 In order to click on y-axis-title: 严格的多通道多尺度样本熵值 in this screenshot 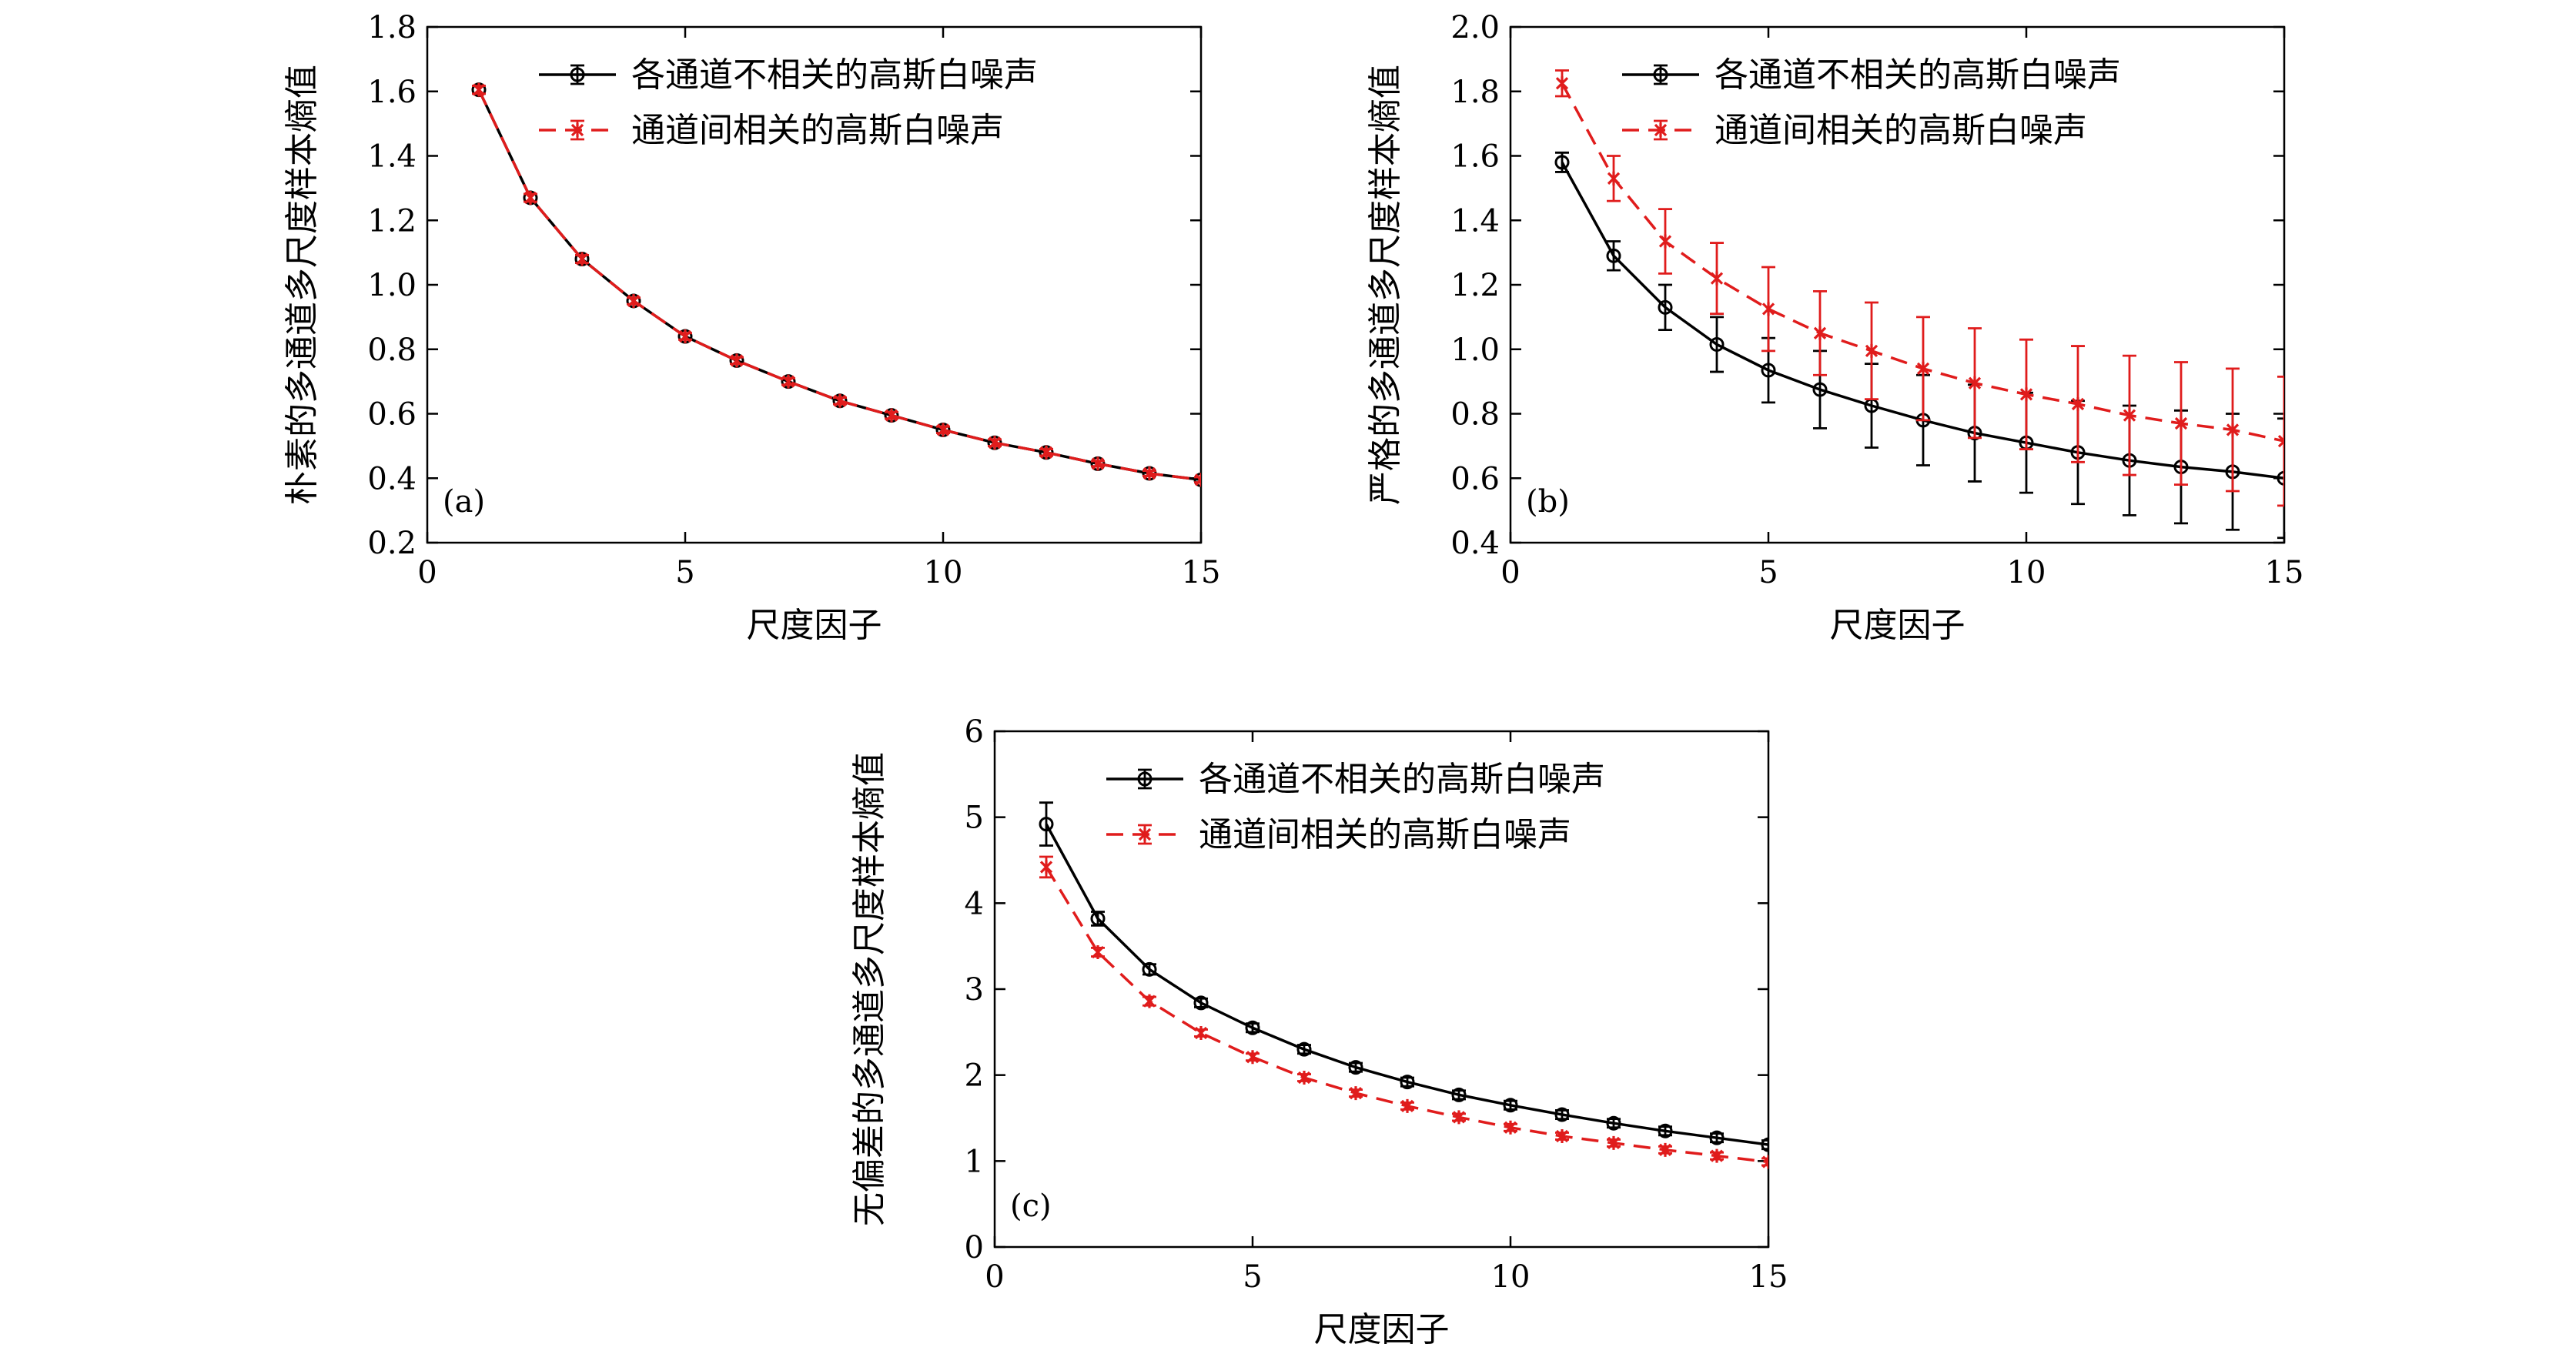, I will do `click(1385, 285)`.